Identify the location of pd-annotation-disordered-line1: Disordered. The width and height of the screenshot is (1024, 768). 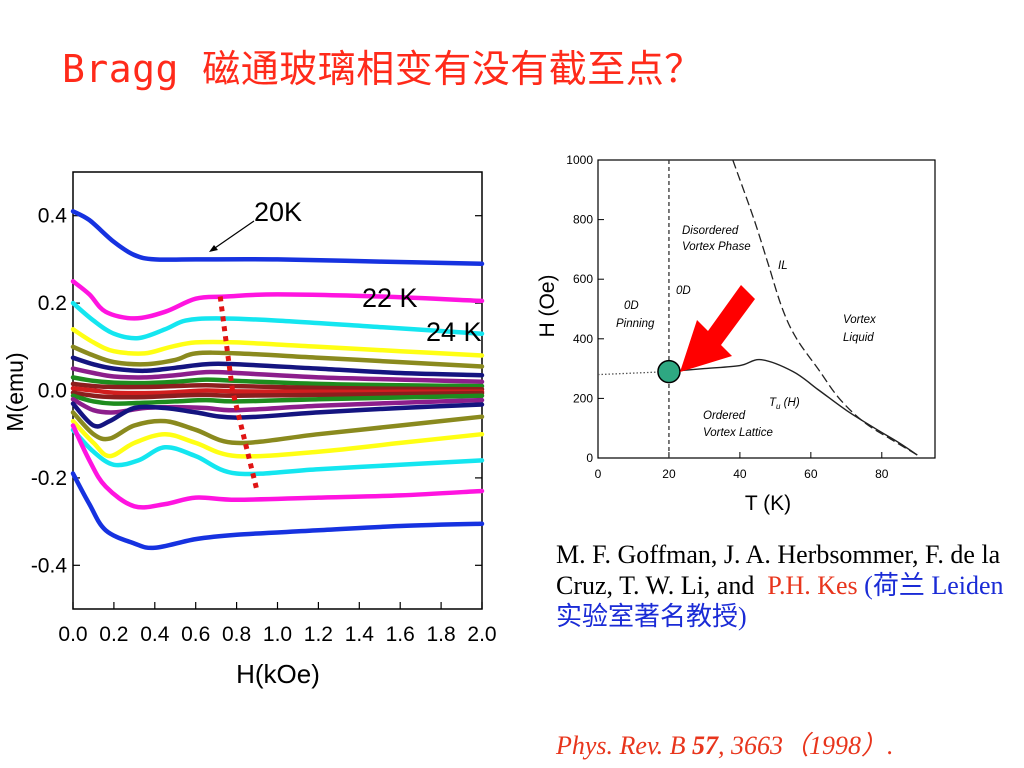
(710, 231).